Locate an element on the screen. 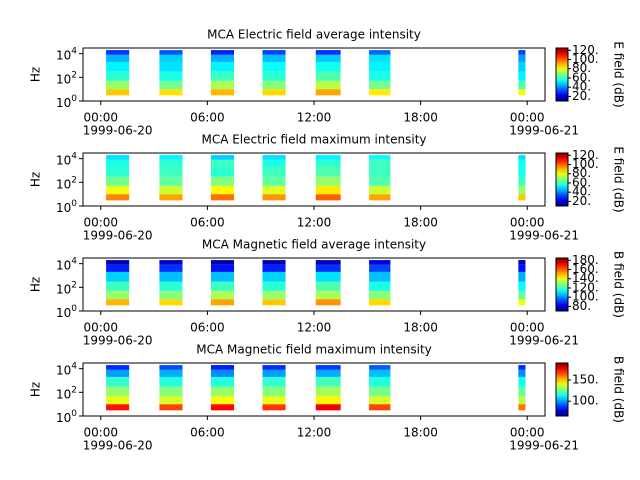  y-axis-label: Hz is located at coordinates (36, 389).